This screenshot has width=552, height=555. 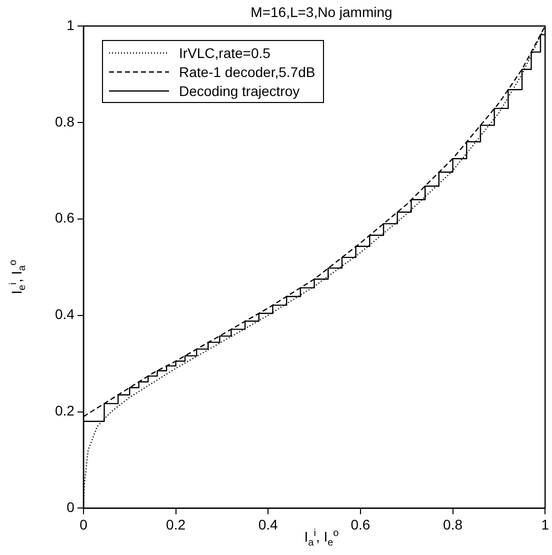 I want to click on chart-title: M=16,L=3,No jamming, so click(x=322, y=12).